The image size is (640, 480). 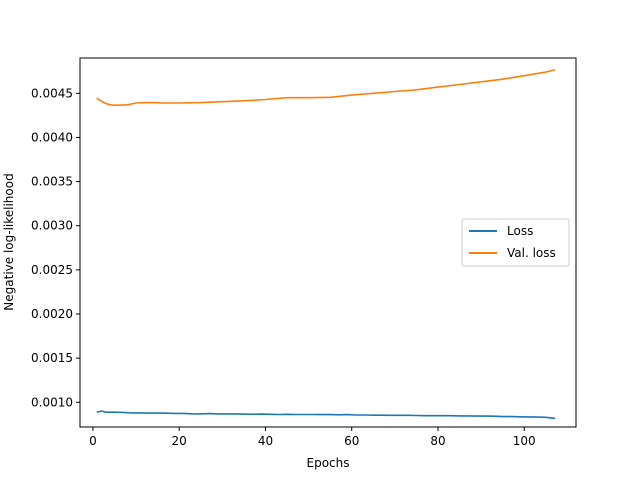 What do you see at coordinates (179, 441) in the screenshot?
I see `x-tick-label: 20` at bounding box center [179, 441].